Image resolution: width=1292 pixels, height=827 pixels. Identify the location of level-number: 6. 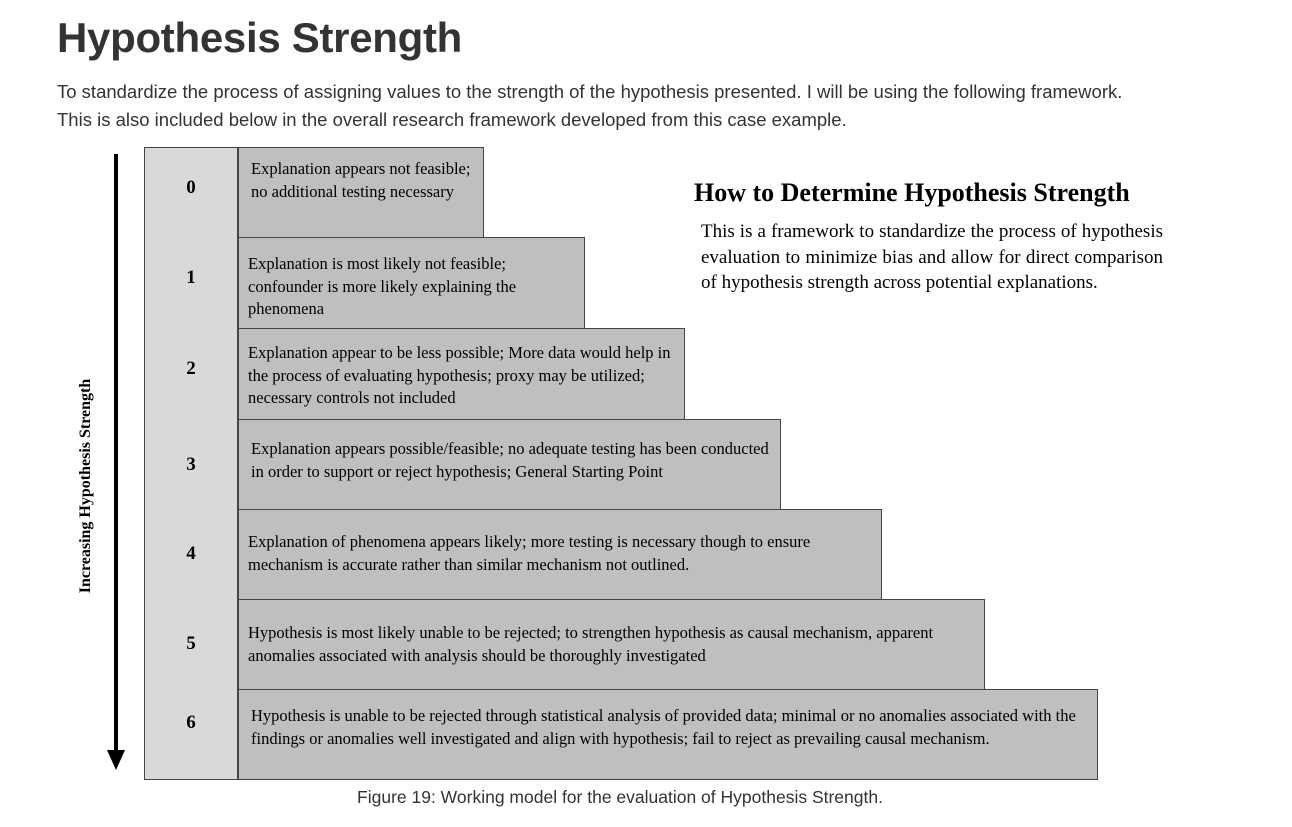
(191, 722).